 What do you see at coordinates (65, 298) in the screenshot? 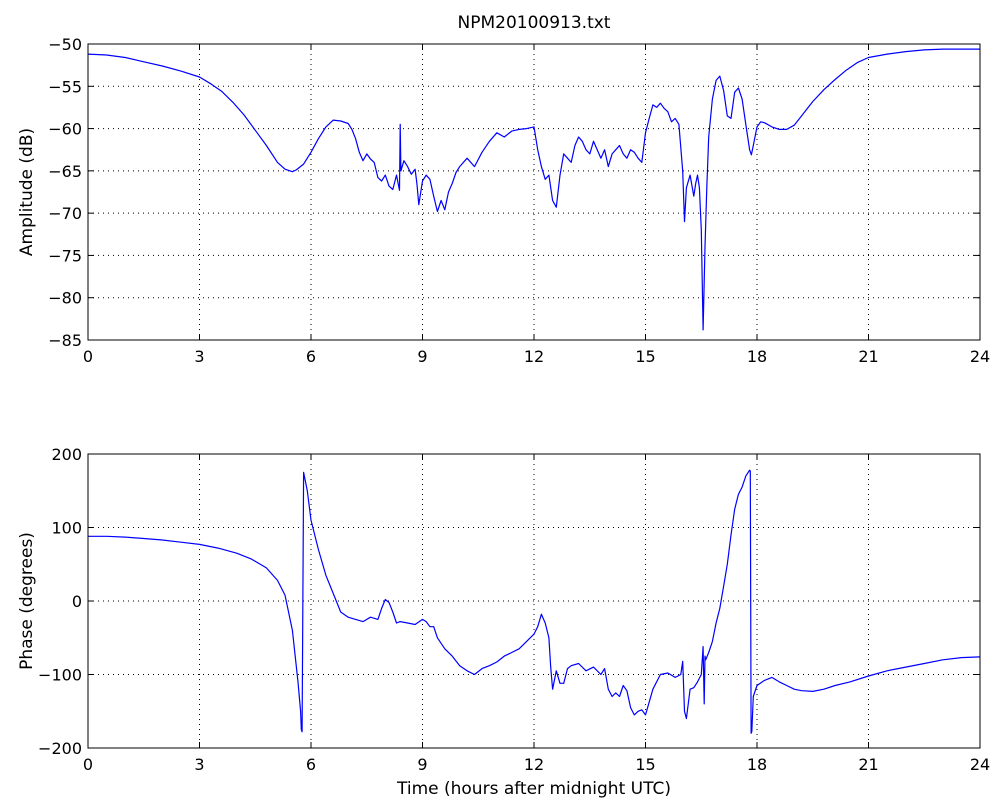
I see `amplitude-y-tick-label: −80` at bounding box center [65, 298].